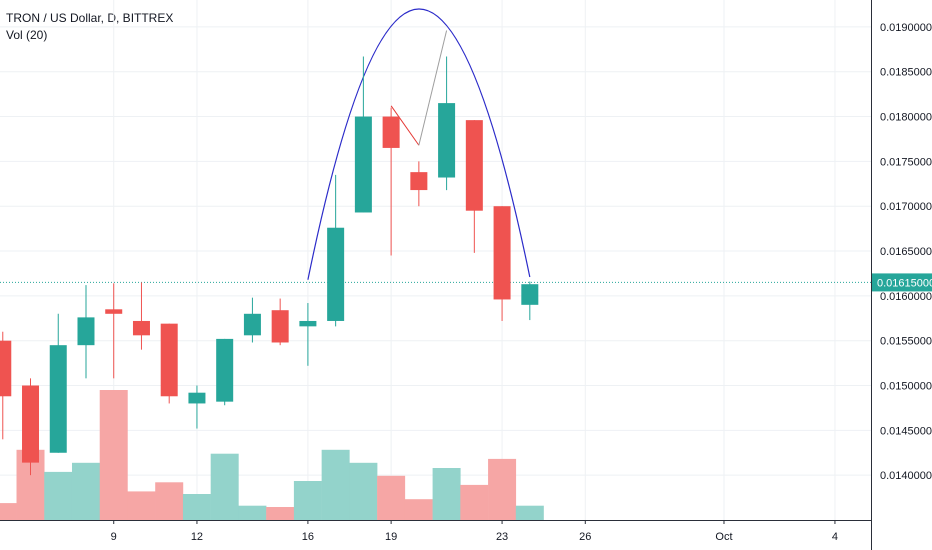 This screenshot has height=550, width=932. What do you see at coordinates (391, 537) in the screenshot?
I see `x-tick-label: 19` at bounding box center [391, 537].